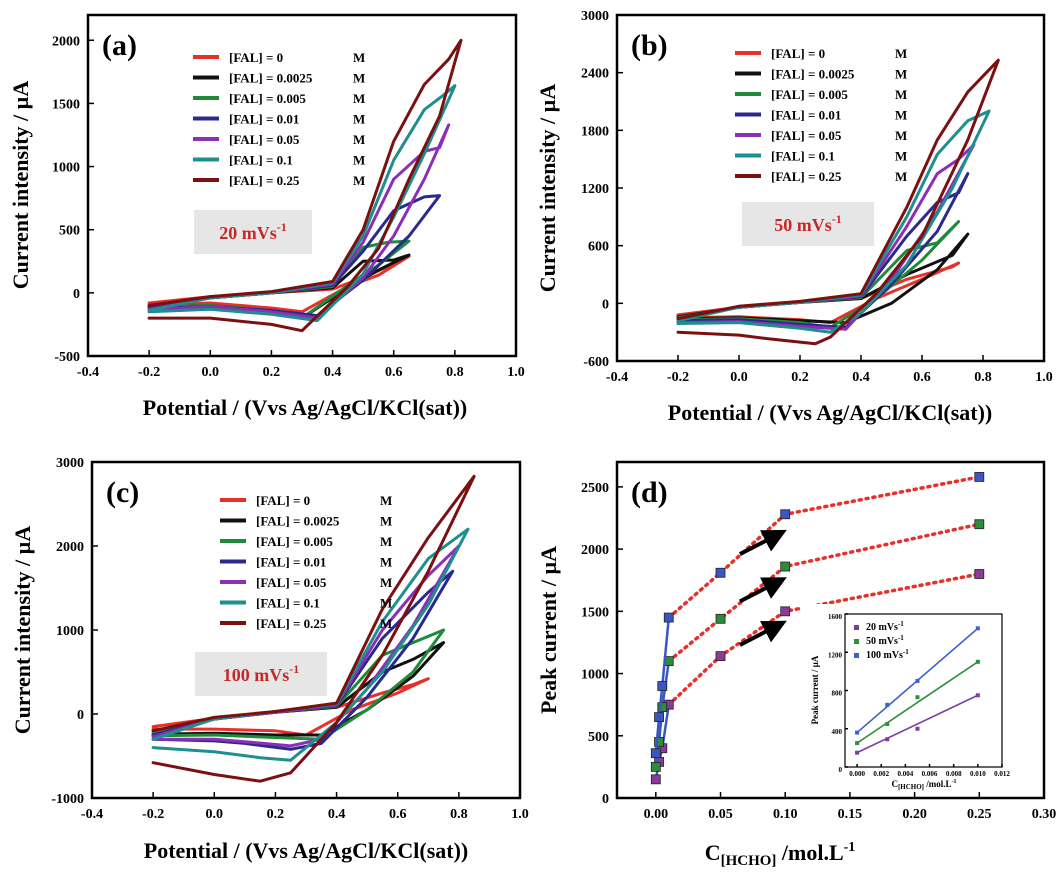  What do you see at coordinates (394, 372) in the screenshot?
I see `x-tick-label: 0.6` at bounding box center [394, 372].